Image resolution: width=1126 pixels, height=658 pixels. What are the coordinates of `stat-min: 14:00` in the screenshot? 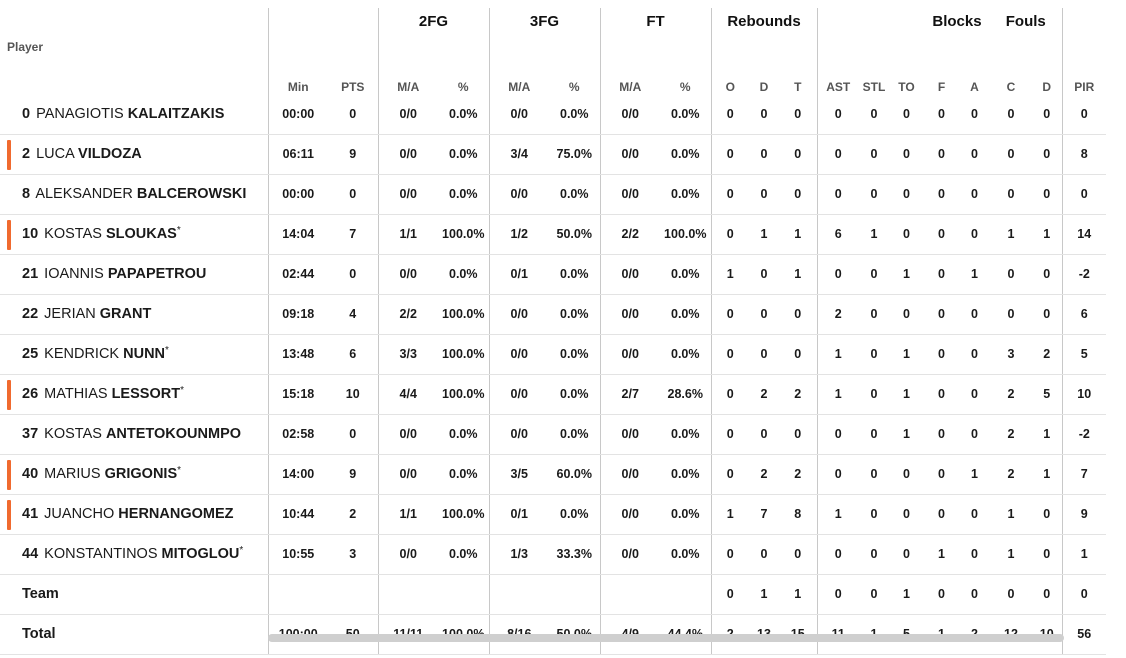 It's located at (298, 474).